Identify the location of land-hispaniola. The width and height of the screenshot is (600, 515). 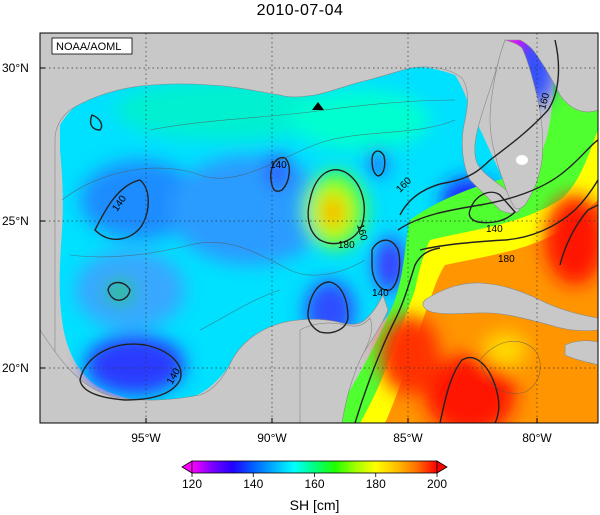
(581, 353).